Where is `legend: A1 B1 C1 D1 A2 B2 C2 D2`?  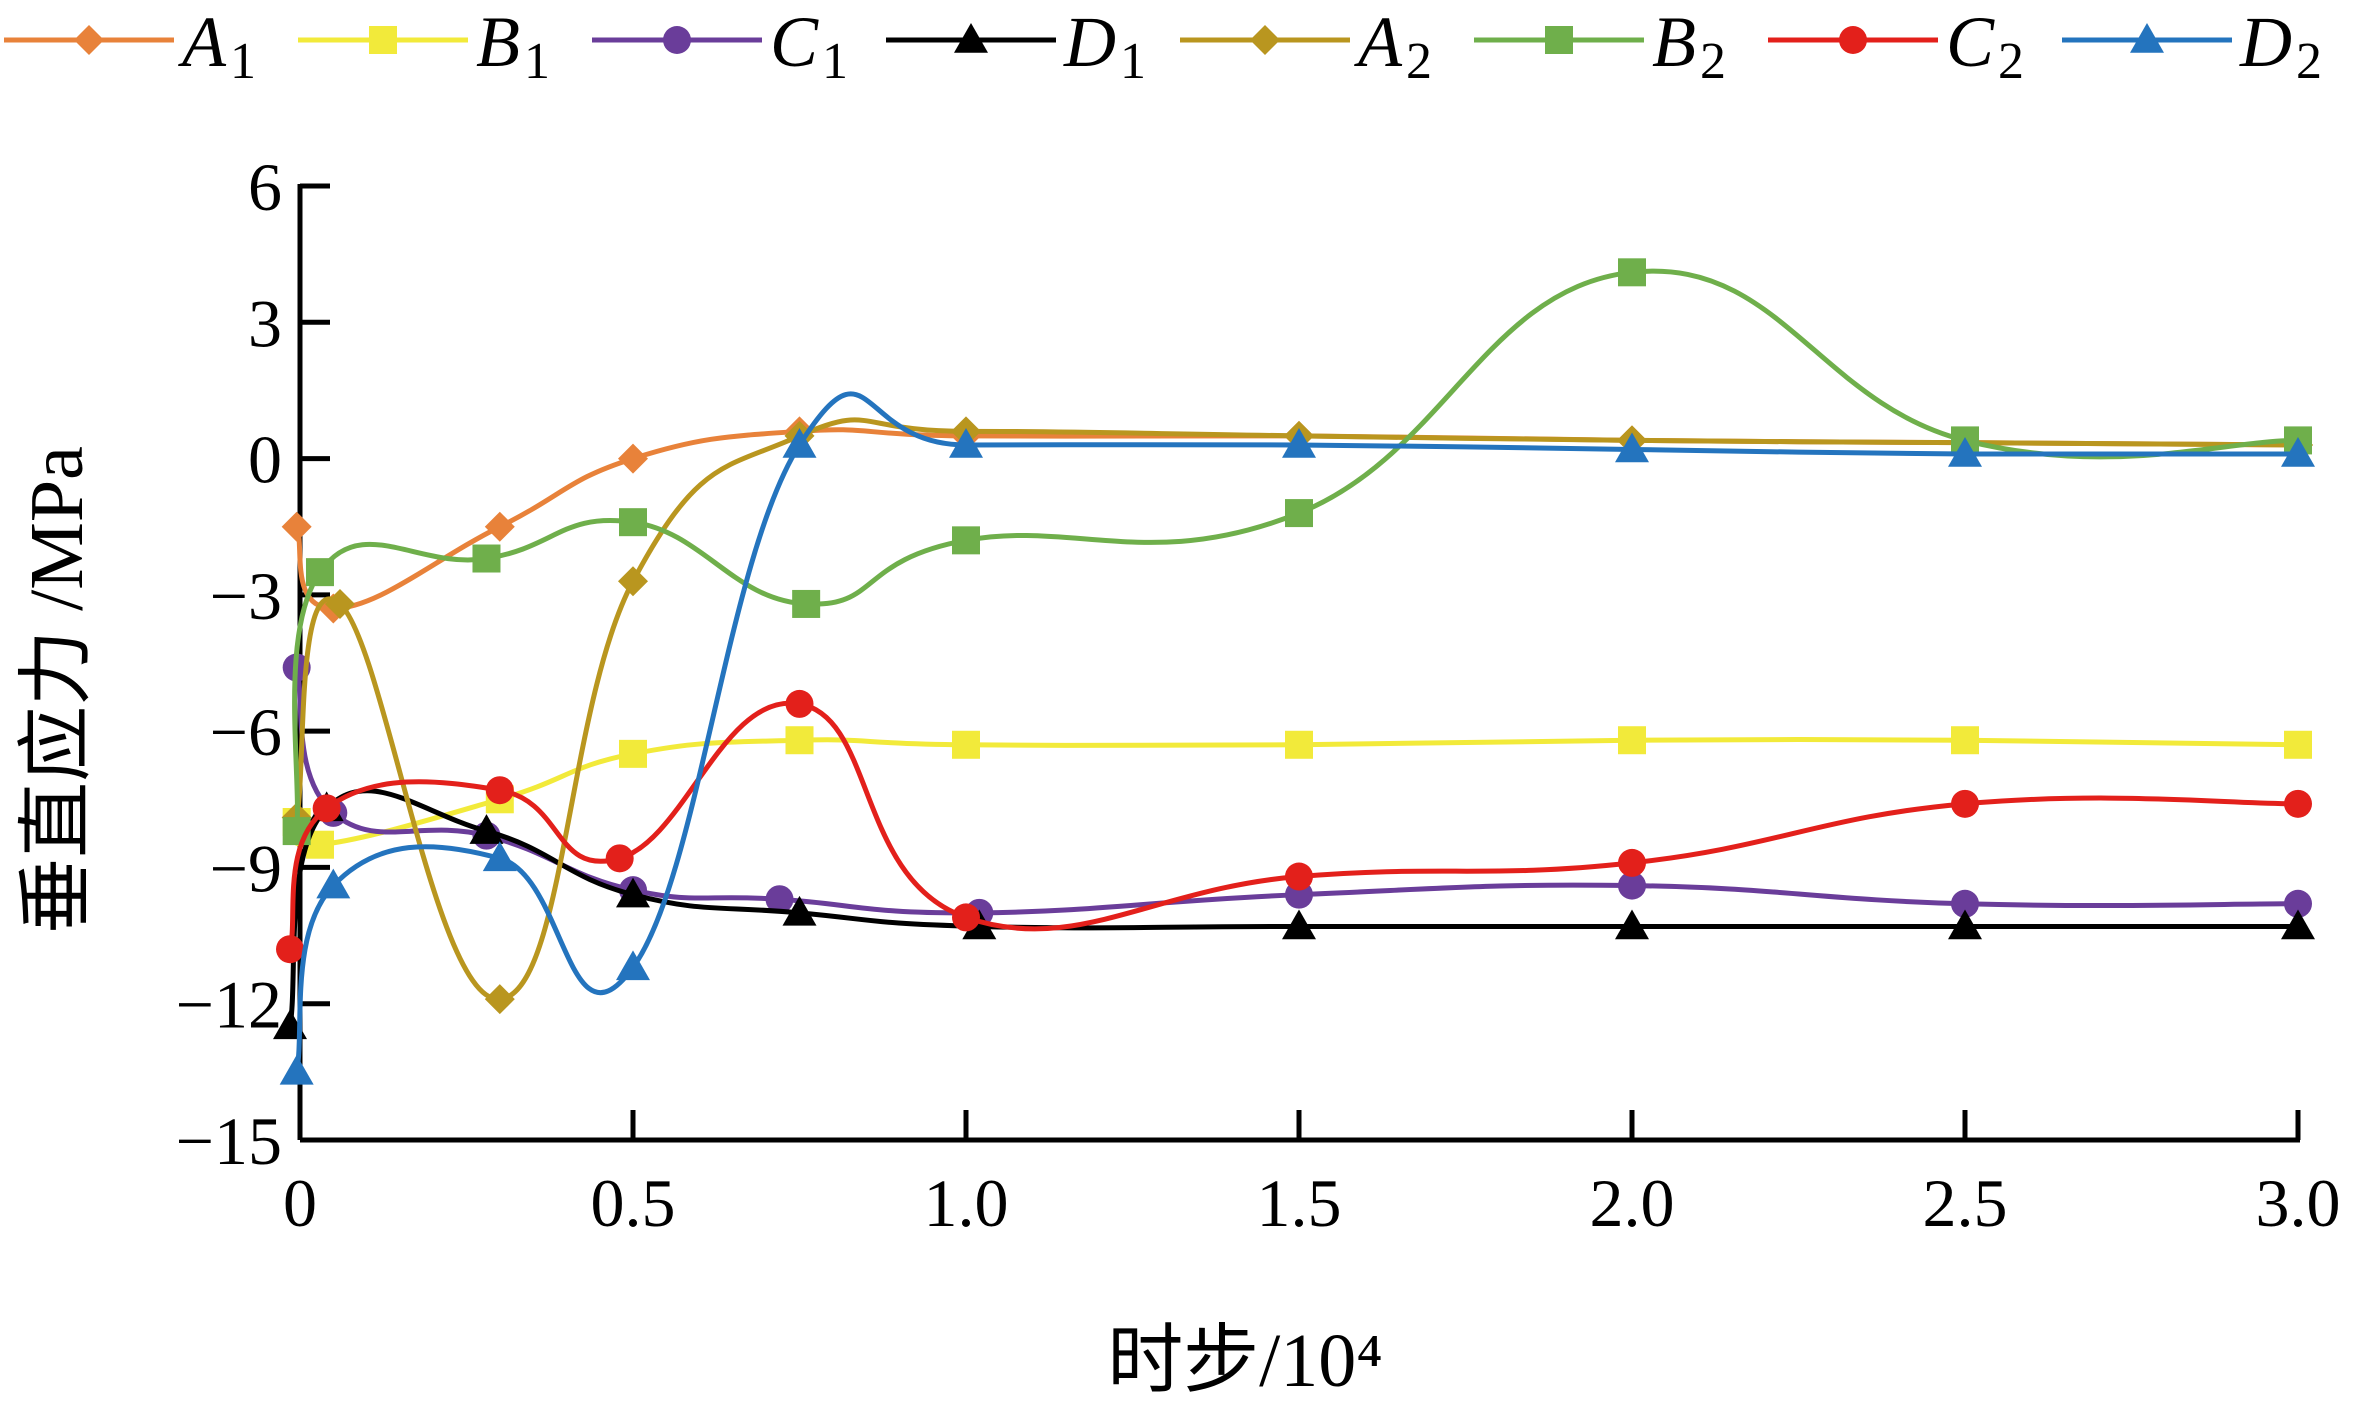
legend: A1 B1 C1 D1 A2 B2 C2 D2 is located at coordinates (1163, 46).